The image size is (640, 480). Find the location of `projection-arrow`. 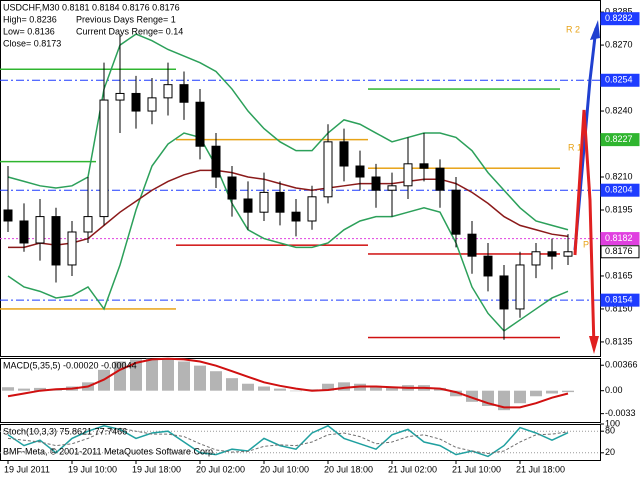

projection-arrow is located at coordinates (584, 229).